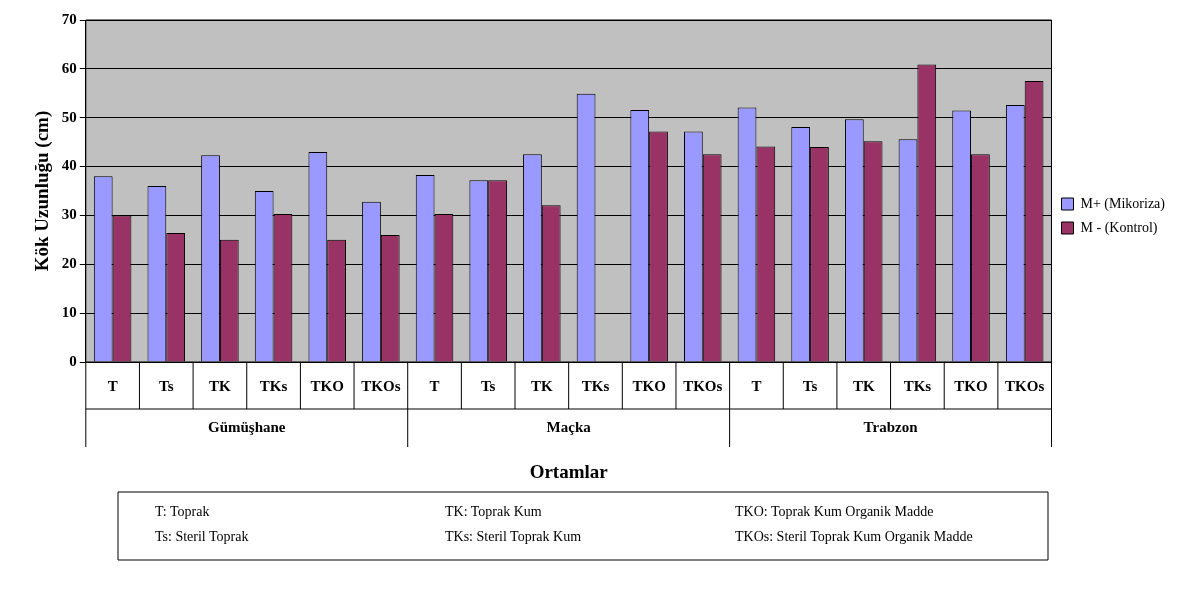 The height and width of the screenshot is (590, 1193). I want to click on text: Maçka, so click(569, 426).